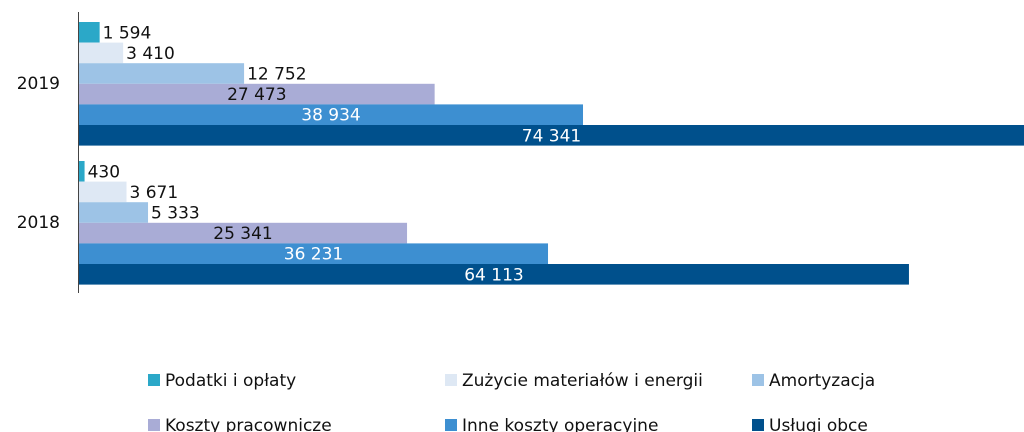 This screenshot has height=432, width=1024. What do you see at coordinates (38, 223) in the screenshot?
I see `category-label: 2018` at bounding box center [38, 223].